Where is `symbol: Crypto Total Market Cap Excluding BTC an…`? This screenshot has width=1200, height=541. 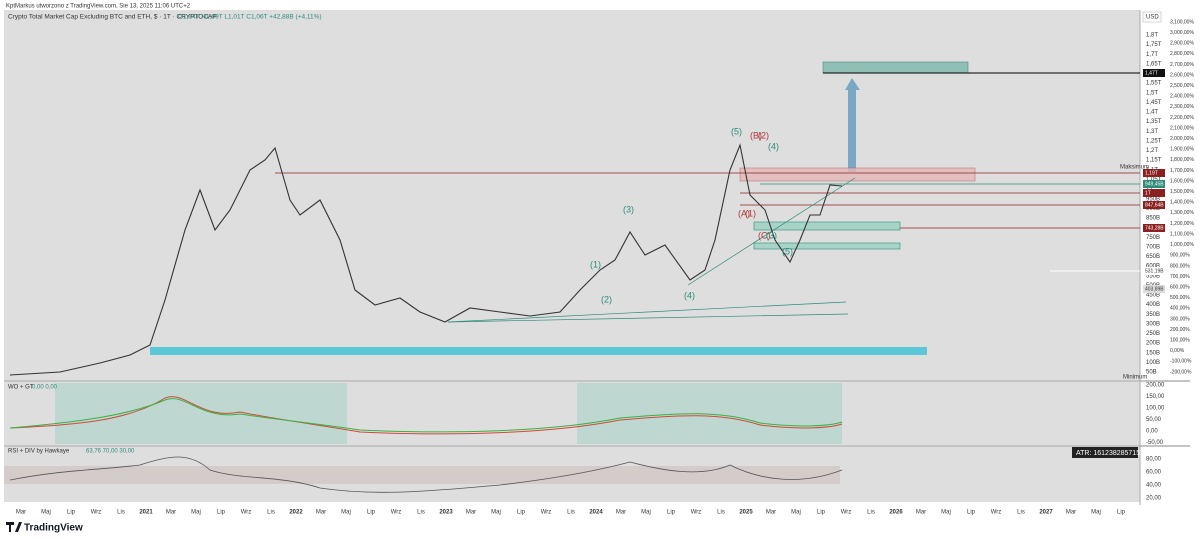 symbol: Crypto Total Market Cap Excluding BTC an… is located at coordinates (112, 17).